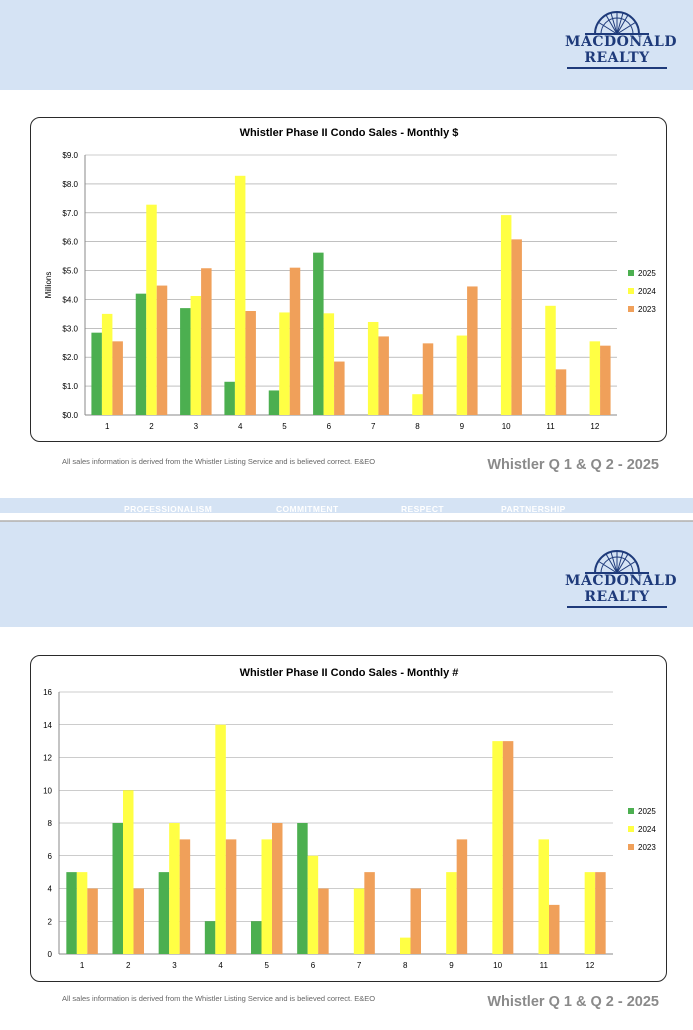 The height and width of the screenshot is (1030, 693). Describe the element at coordinates (70, 357) in the screenshot. I see `y-tick-label: $2.0` at that location.